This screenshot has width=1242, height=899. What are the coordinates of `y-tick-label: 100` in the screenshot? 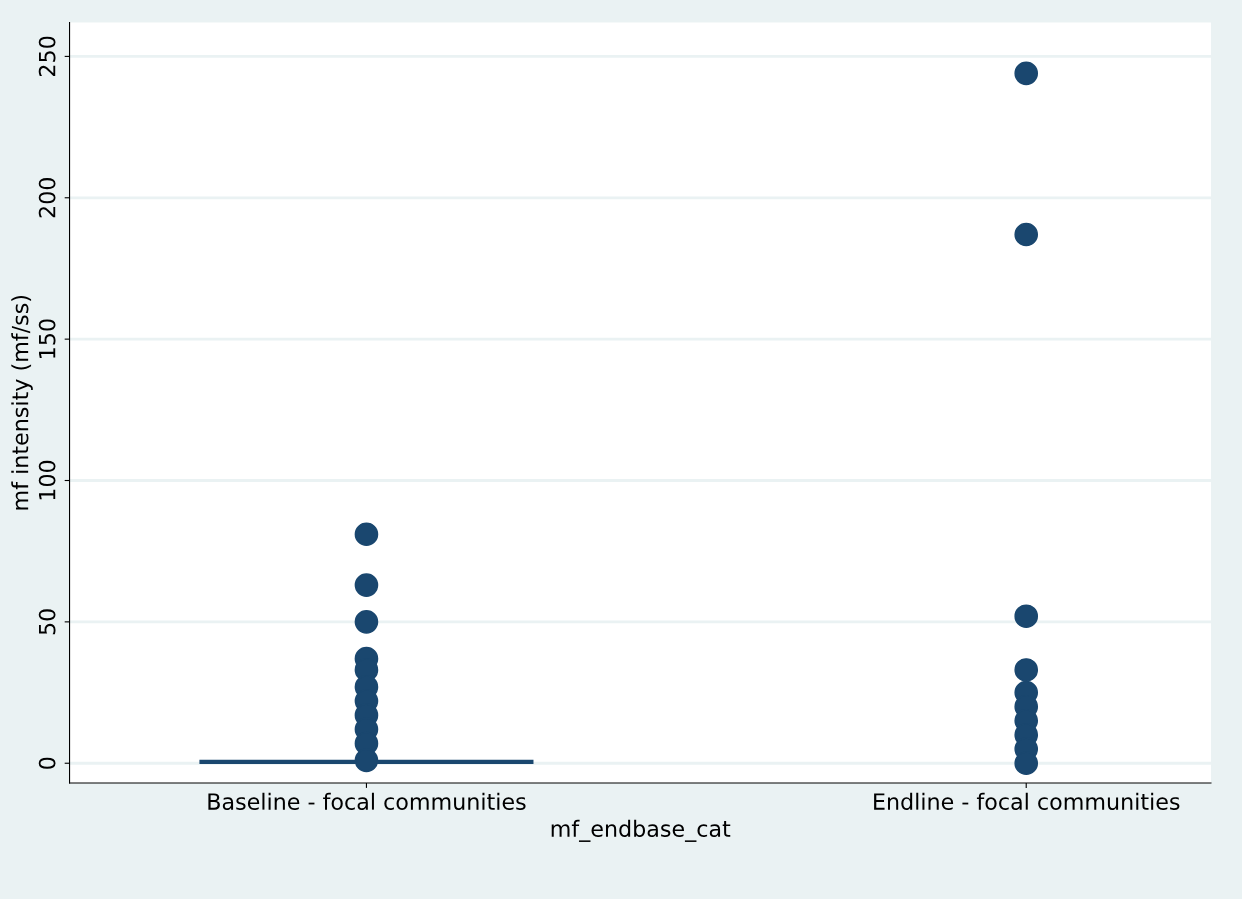 It's located at (47, 480).